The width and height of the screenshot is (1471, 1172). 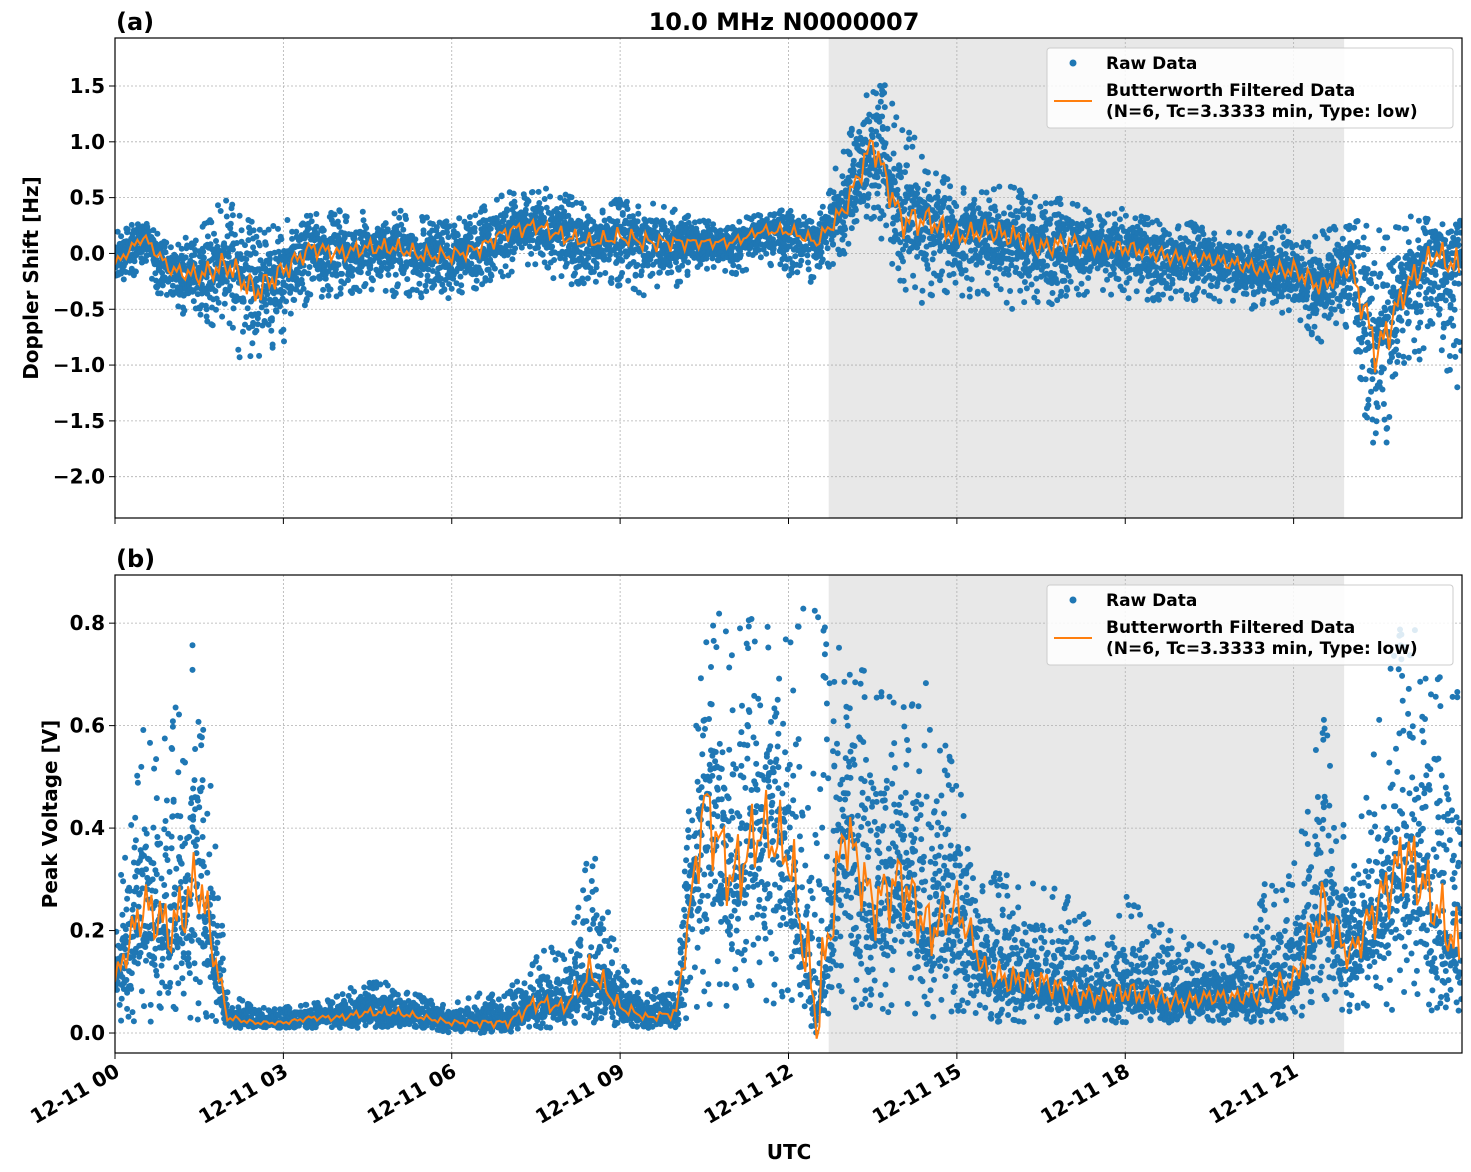 I want to click on panel-label-b: (b), so click(x=135, y=559).